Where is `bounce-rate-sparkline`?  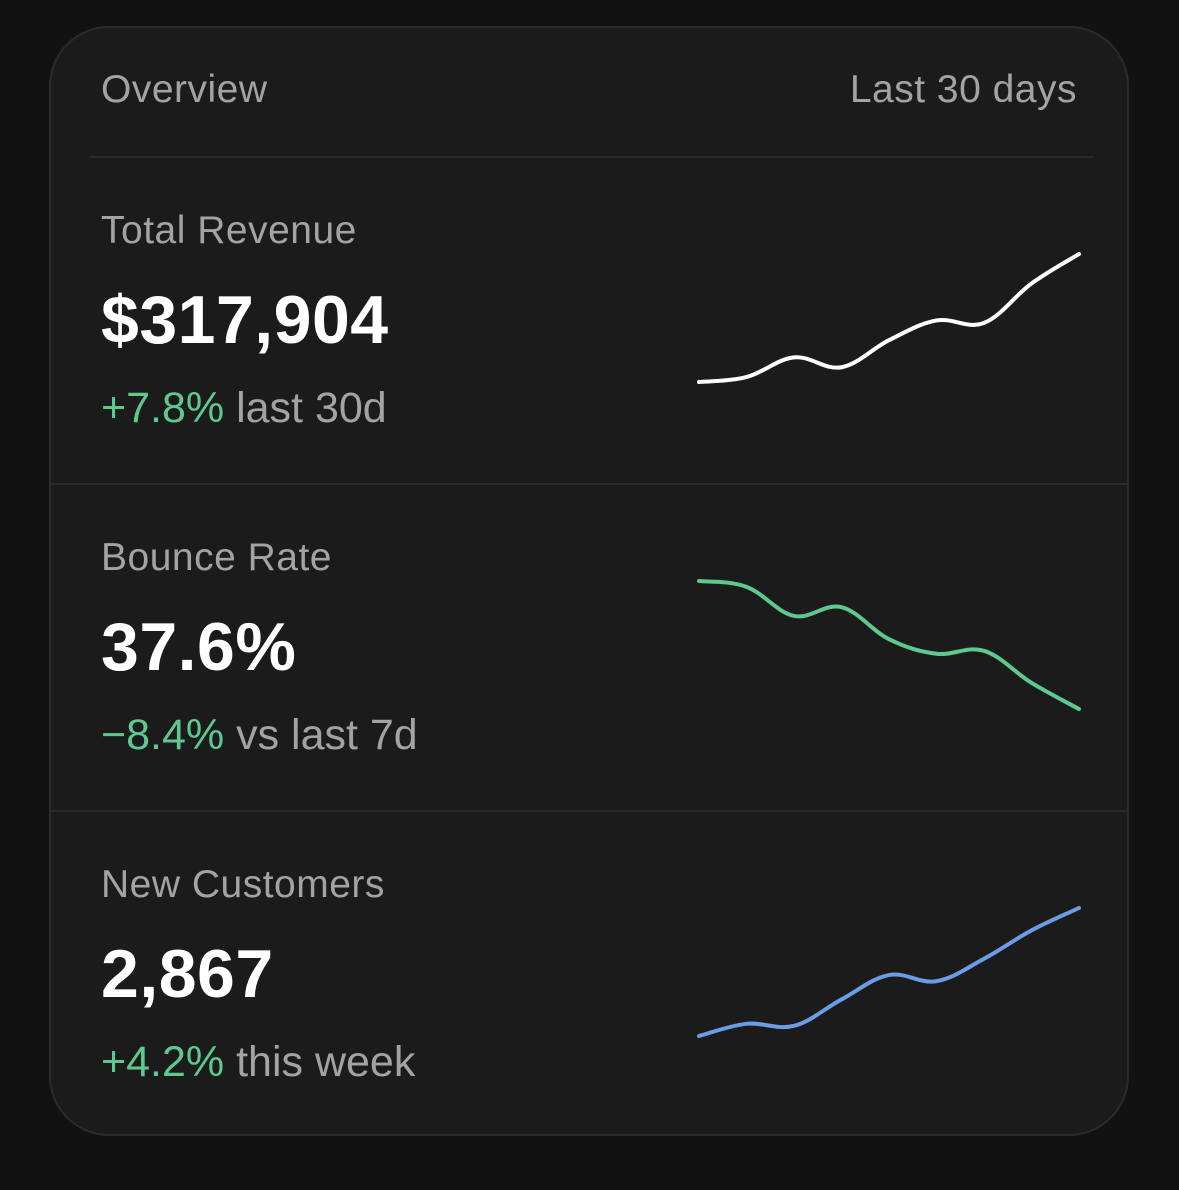
bounce-rate-sparkline is located at coordinates (889, 645).